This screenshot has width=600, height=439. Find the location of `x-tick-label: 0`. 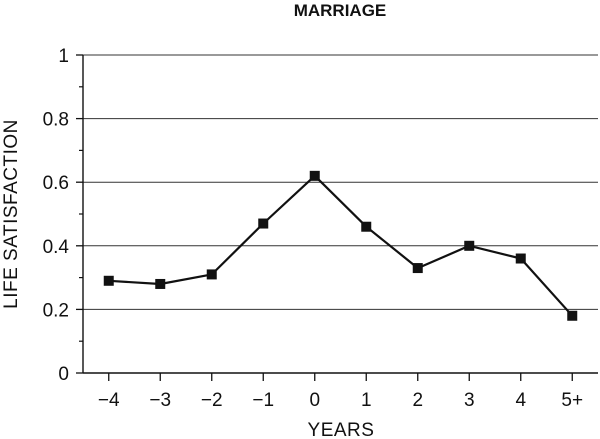

x-tick-label: 0 is located at coordinates (314, 400).